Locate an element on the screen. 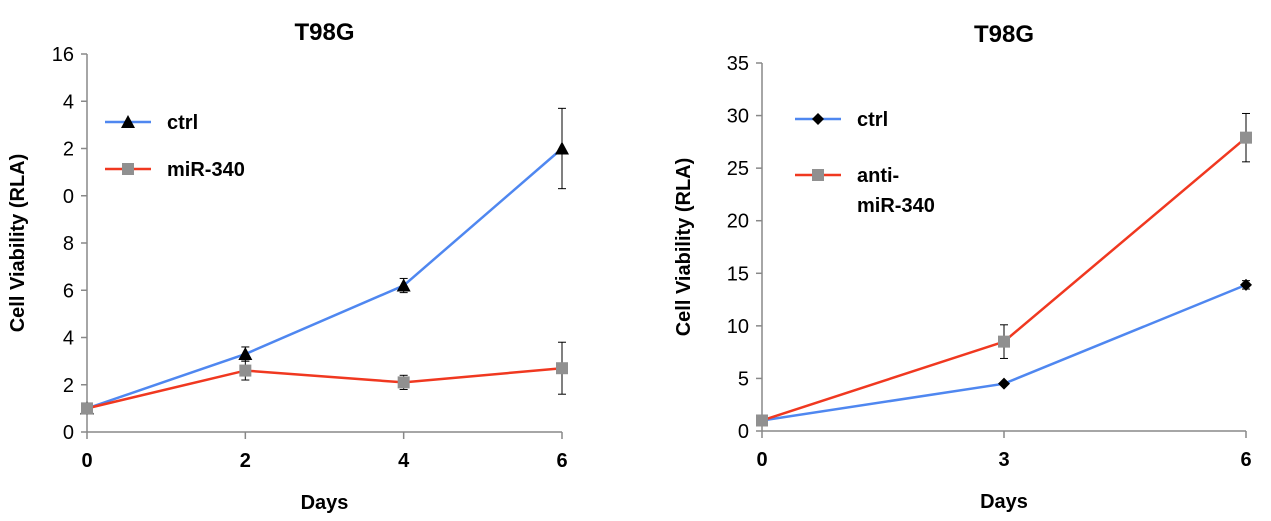 The height and width of the screenshot is (521, 1271). x-tick-label: 4 is located at coordinates (404, 461).